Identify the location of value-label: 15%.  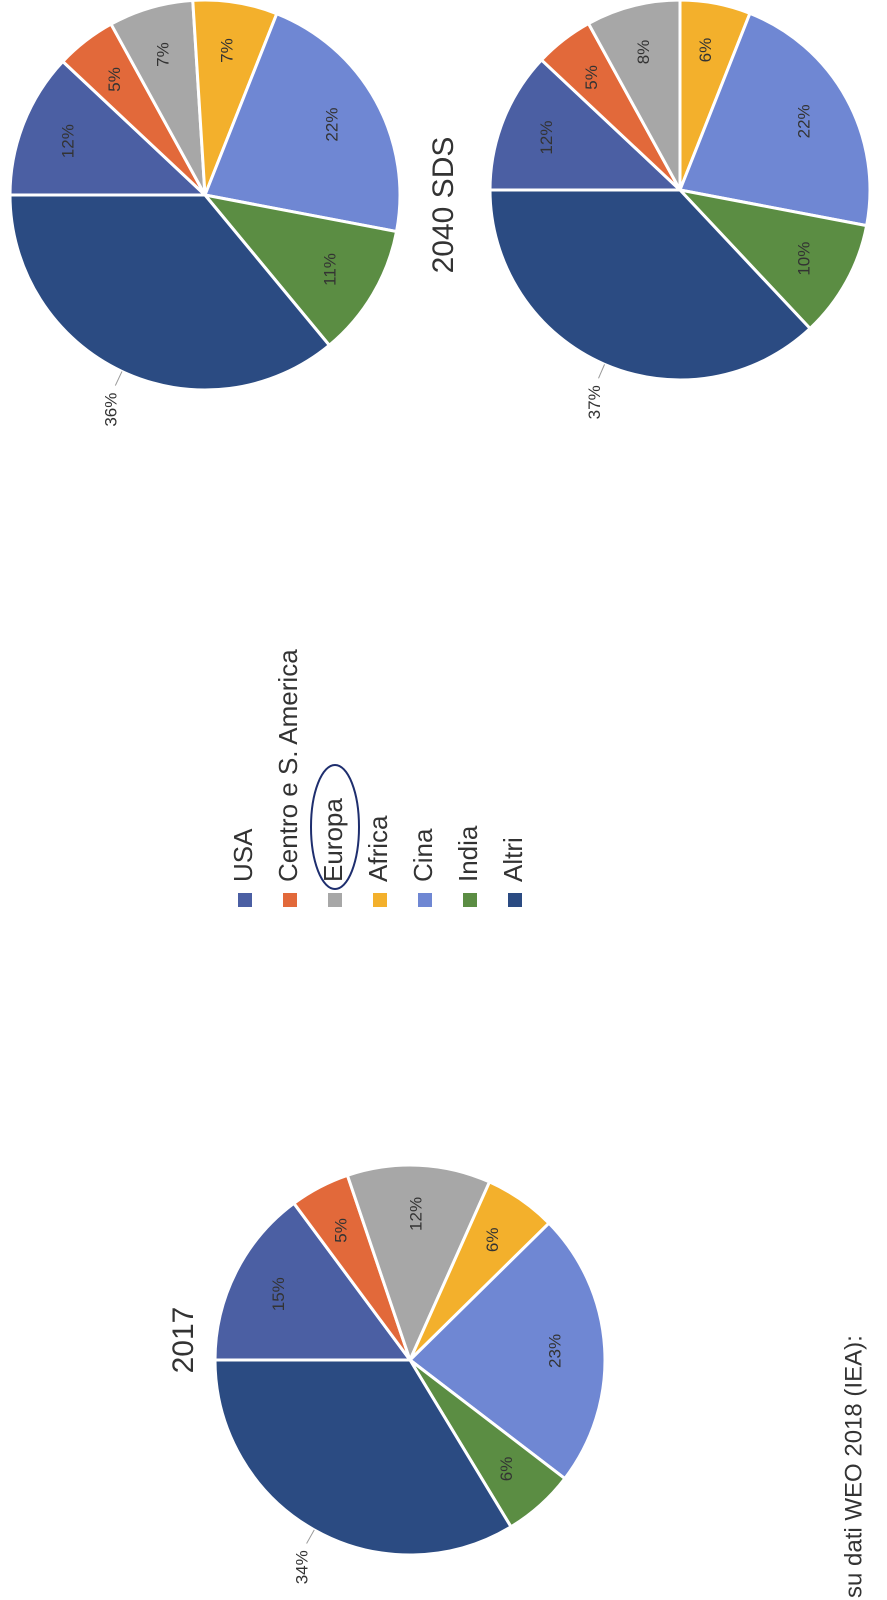
(278, 1294).